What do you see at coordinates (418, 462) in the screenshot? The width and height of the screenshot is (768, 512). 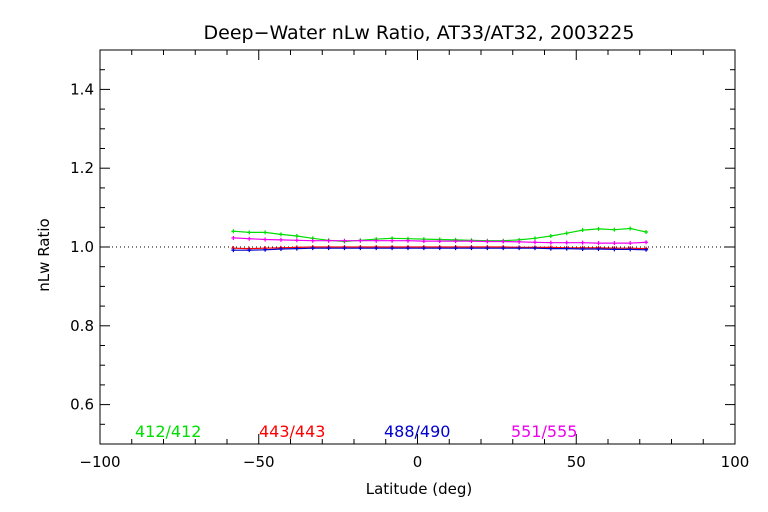 I see `x-tick-label: 0` at bounding box center [418, 462].